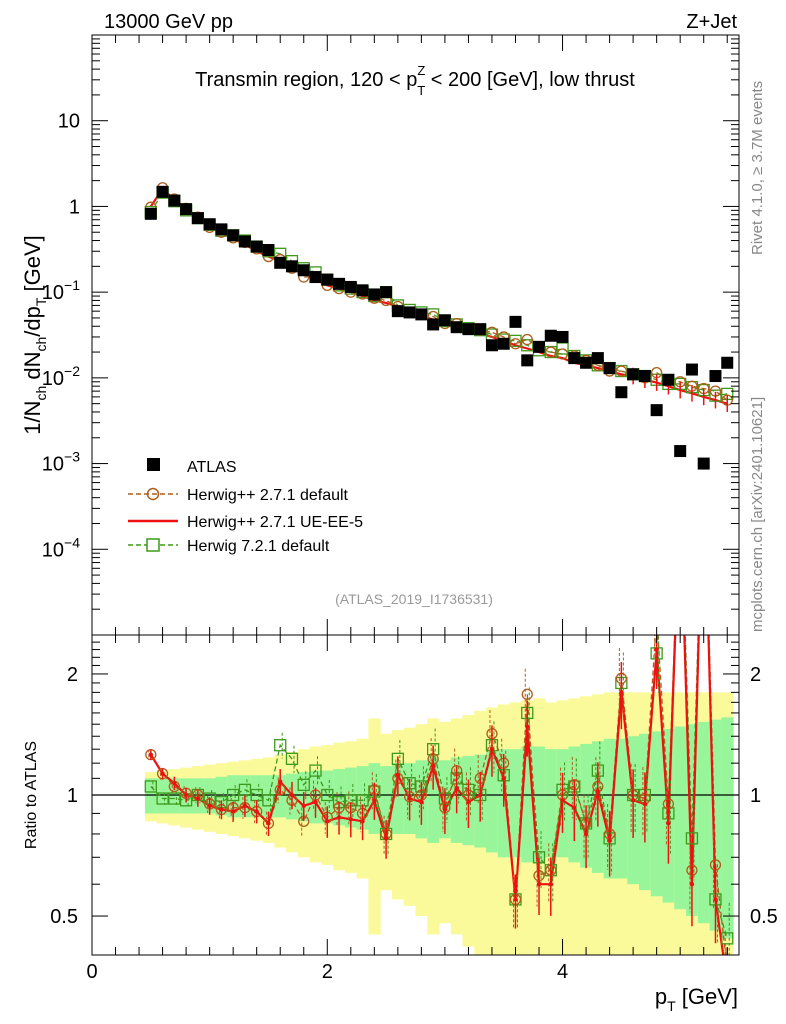  Describe the element at coordinates (275, 522) in the screenshot. I see `legend-label-h271-ue: Herwig++ 2.7.1 UE-EE-5` at that location.